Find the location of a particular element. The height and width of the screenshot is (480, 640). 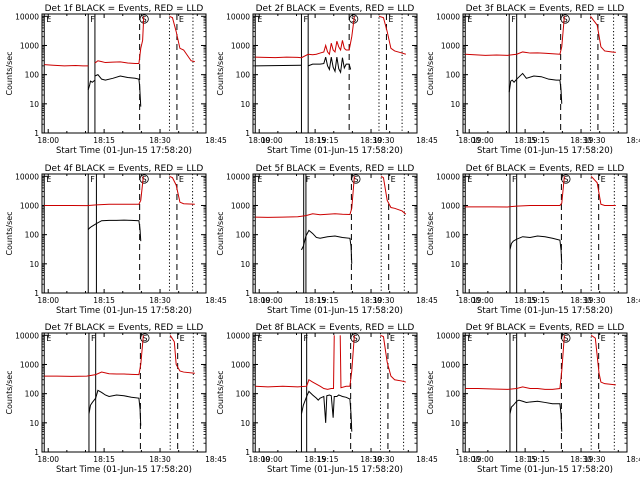

y-tick-label: 100 is located at coordinates (32, 75).